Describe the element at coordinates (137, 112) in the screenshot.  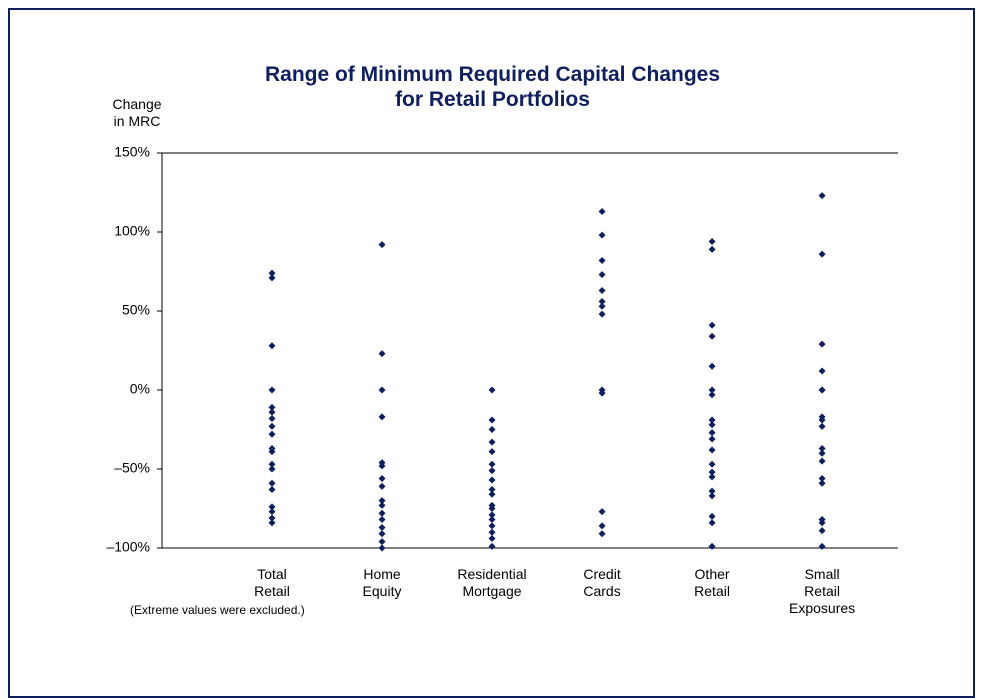
I see `y-axis-label: Change in MRC` at that location.